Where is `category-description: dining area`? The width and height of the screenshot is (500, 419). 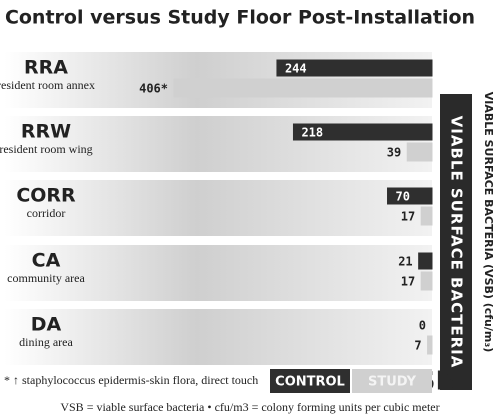
category-description: dining area is located at coordinates (46, 342).